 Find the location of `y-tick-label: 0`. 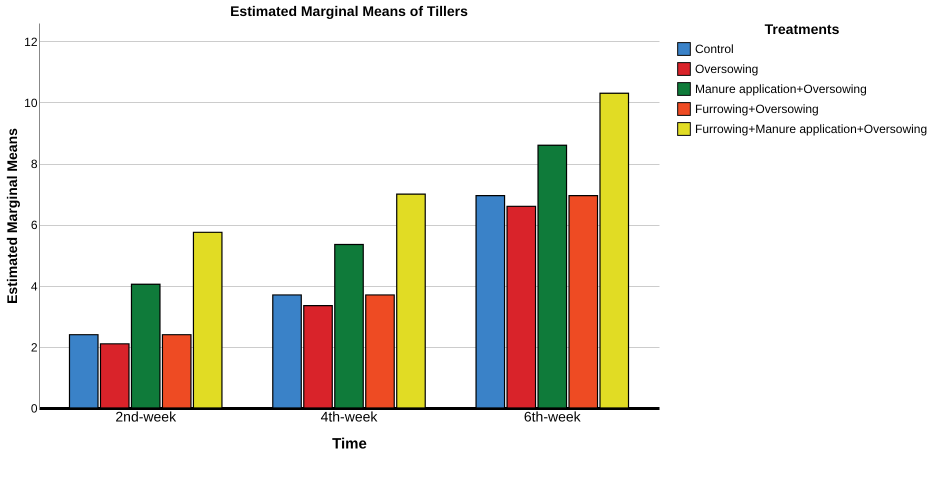

y-tick-label: 0 is located at coordinates (34, 409).